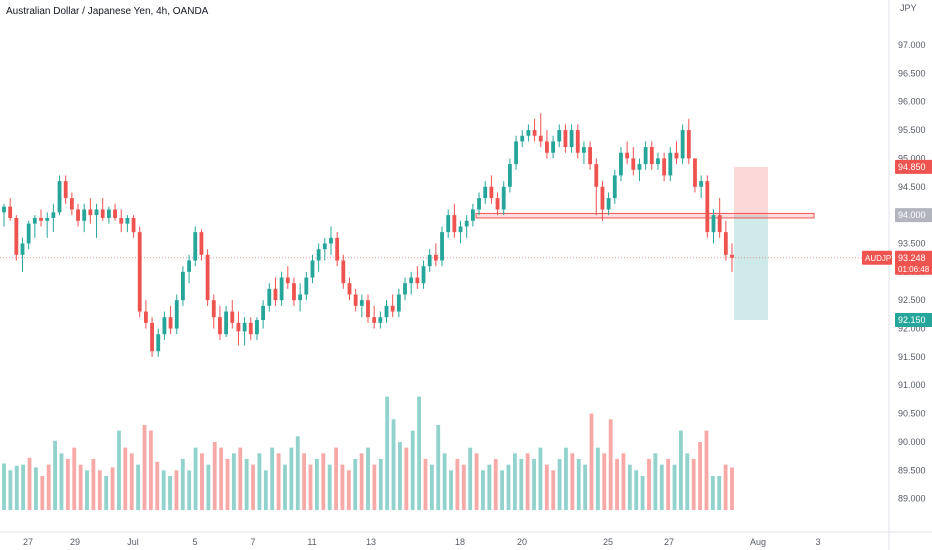 This screenshot has height=550, width=932. I want to click on level-label: 92.150, so click(912, 320).